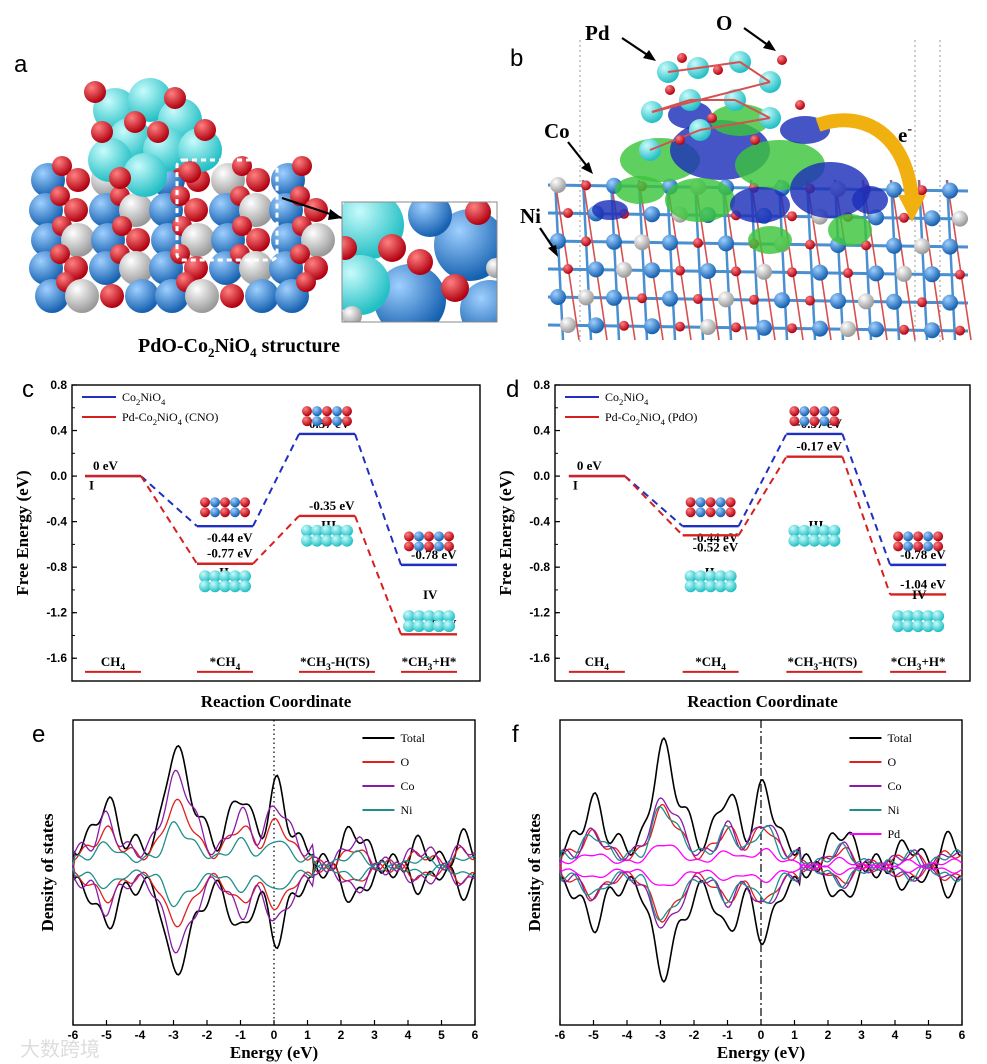 The height and width of the screenshot is (1064, 987). I want to click on x-tick-label: -6, so click(560, 1035).